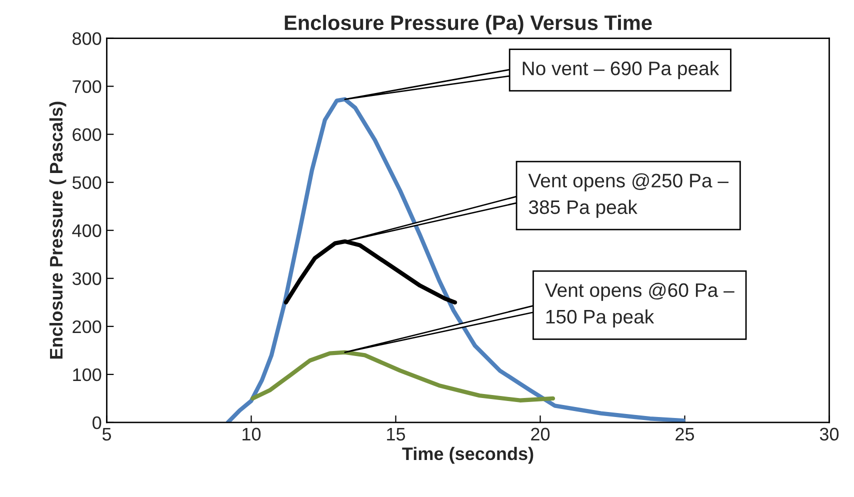 Image resolution: width=854 pixels, height=497 pixels. What do you see at coordinates (403, 376) in the screenshot?
I see `line-series` at bounding box center [403, 376].